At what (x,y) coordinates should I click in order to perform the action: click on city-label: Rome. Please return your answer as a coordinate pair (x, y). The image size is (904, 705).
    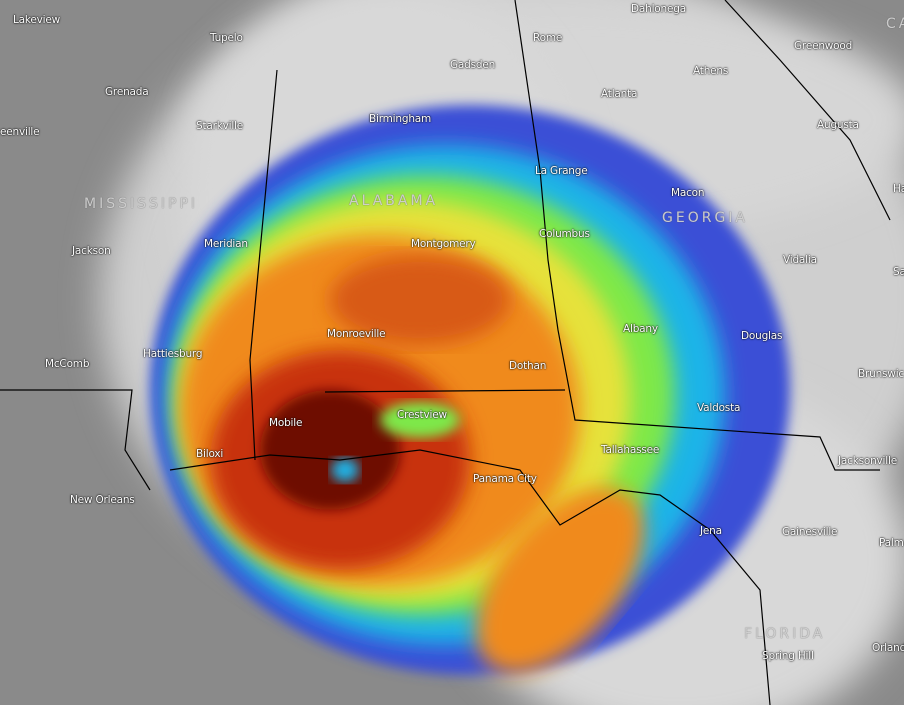
    Looking at the image, I should click on (548, 38).